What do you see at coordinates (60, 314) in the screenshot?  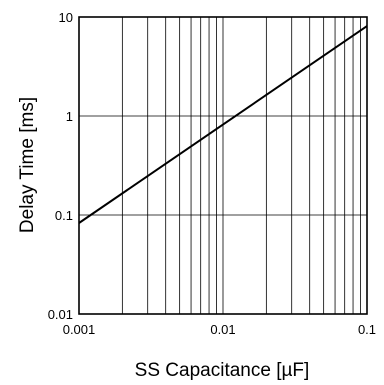 I see `y-tick-label: 0.01` at bounding box center [60, 314].